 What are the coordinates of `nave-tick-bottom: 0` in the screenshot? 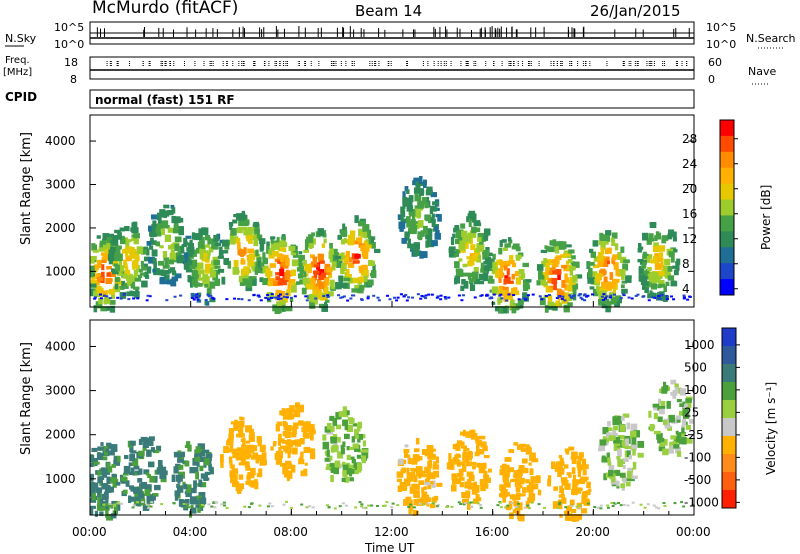 It's located at (711, 79).